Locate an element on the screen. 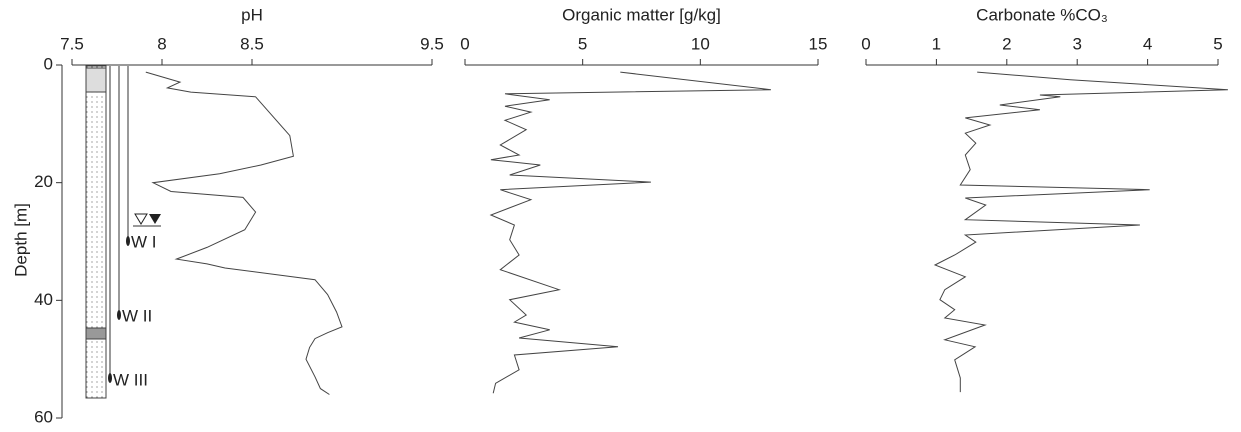  x-tick-label: 9.5 is located at coordinates (432, 43).